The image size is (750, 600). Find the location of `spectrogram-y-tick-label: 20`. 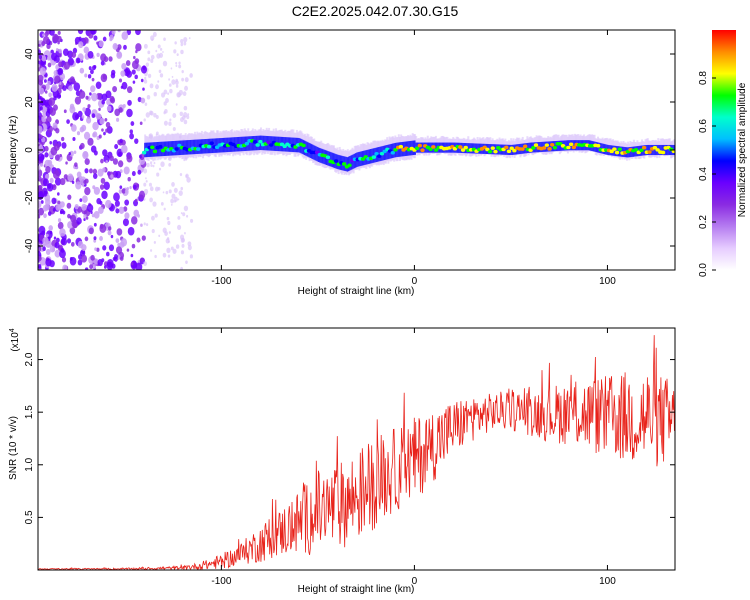

spectrogram-y-tick-label: 20 is located at coordinates (29, 102).